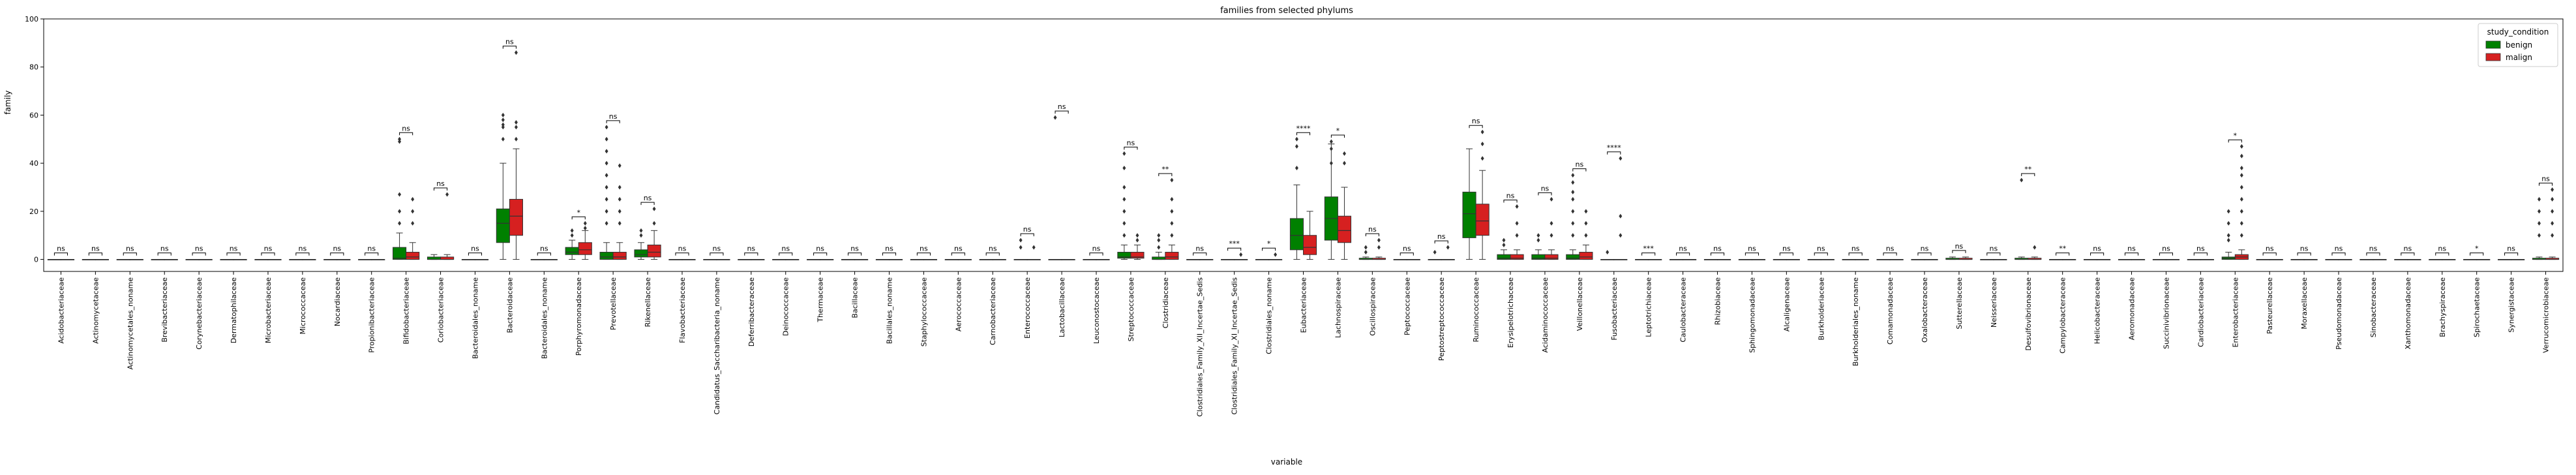 The width and height of the screenshot is (2576, 475). I want to click on x-tick-label: Clostridiales_Family_XI_Incertae_Sedis, so click(1235, 346).